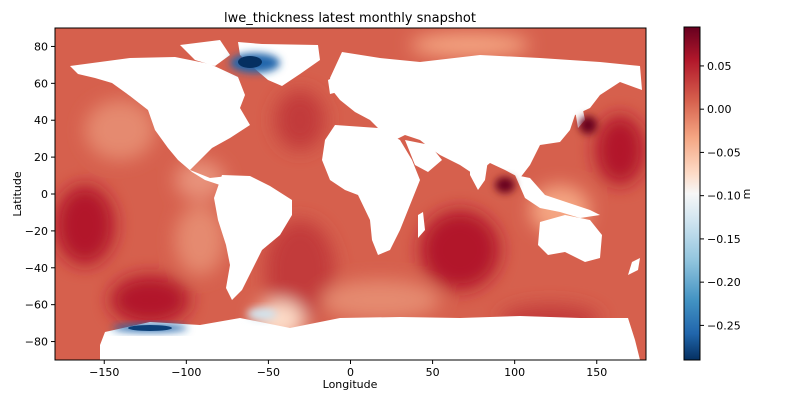 The height and width of the screenshot is (403, 806). What do you see at coordinates (150, 328) in the screenshot?
I see `antarctic-mass-loss-core` at bounding box center [150, 328].